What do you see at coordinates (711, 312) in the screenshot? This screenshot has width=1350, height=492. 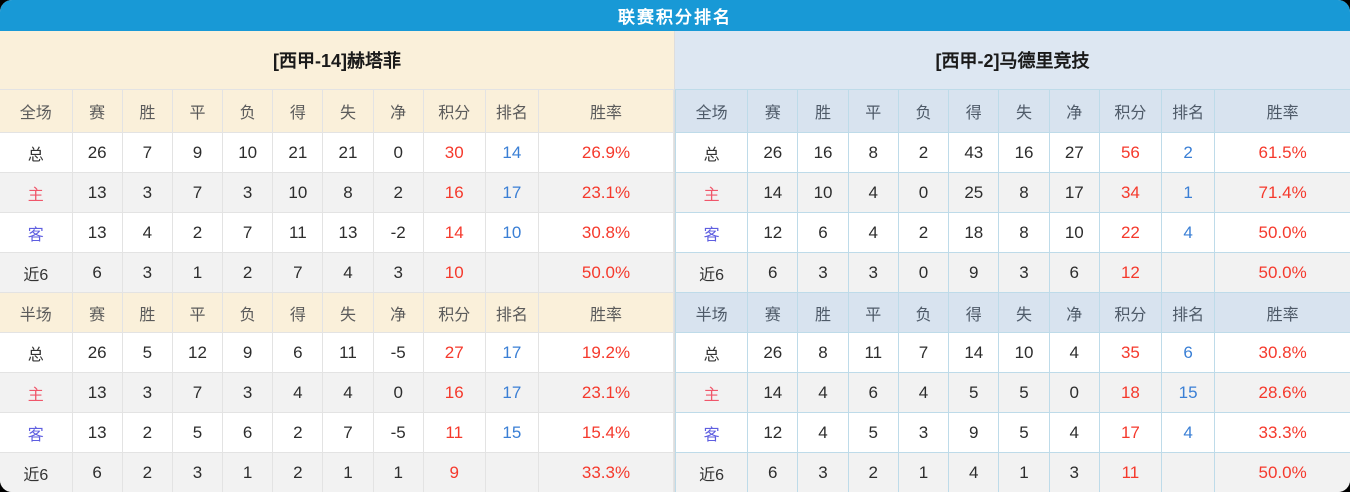 I see `section-label: 半场` at bounding box center [711, 312].